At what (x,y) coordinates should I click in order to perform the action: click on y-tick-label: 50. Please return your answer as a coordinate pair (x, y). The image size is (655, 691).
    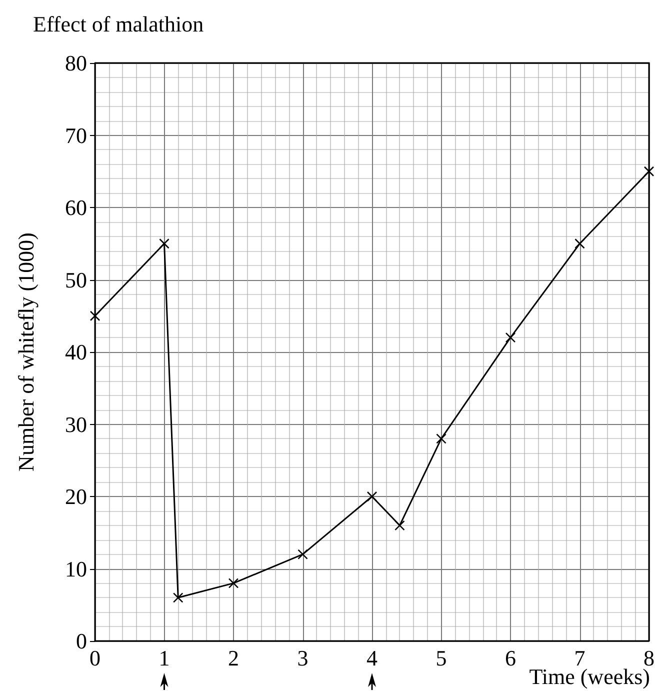
    Looking at the image, I should click on (76, 279).